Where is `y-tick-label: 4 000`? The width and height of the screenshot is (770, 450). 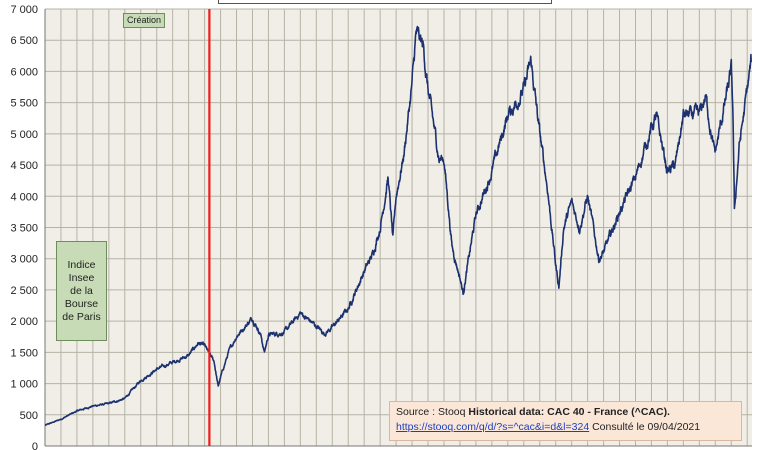
y-tick-label: 4 000 is located at coordinates (24, 197).